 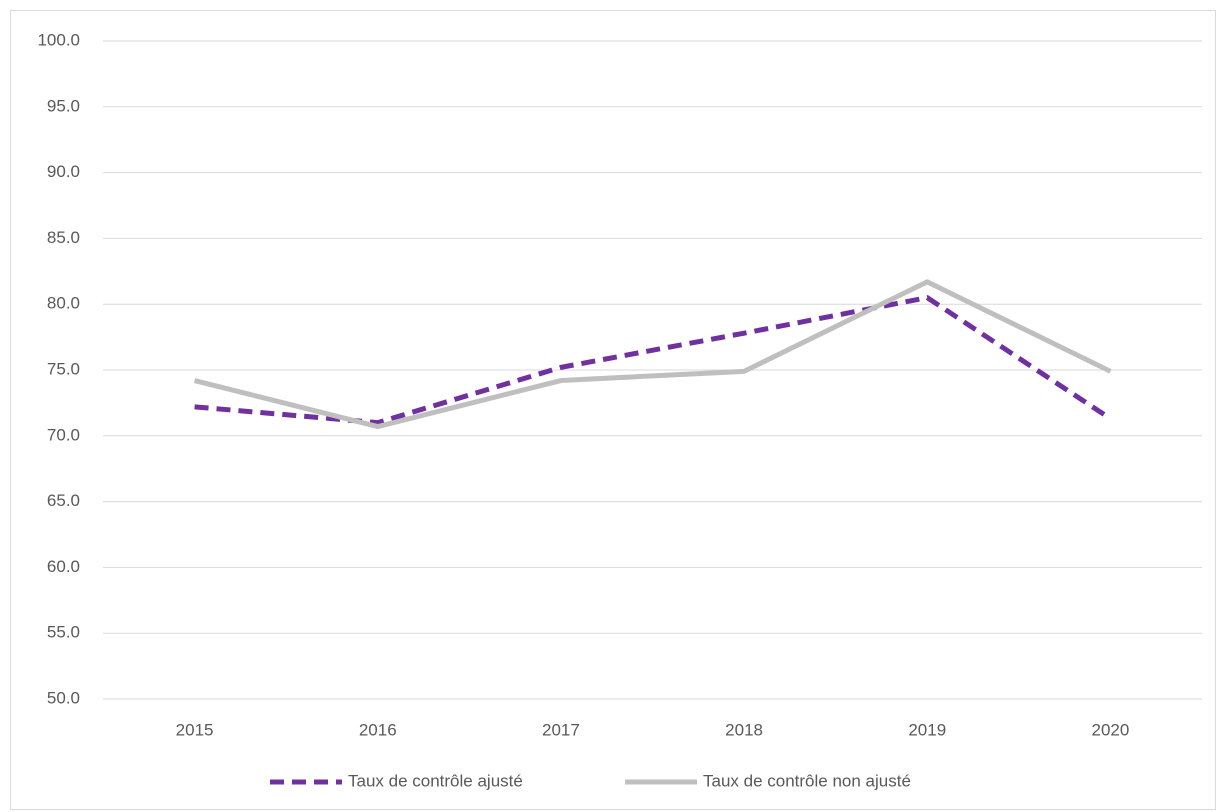 I want to click on y-tick-label: 60.0, so click(x=63, y=566).